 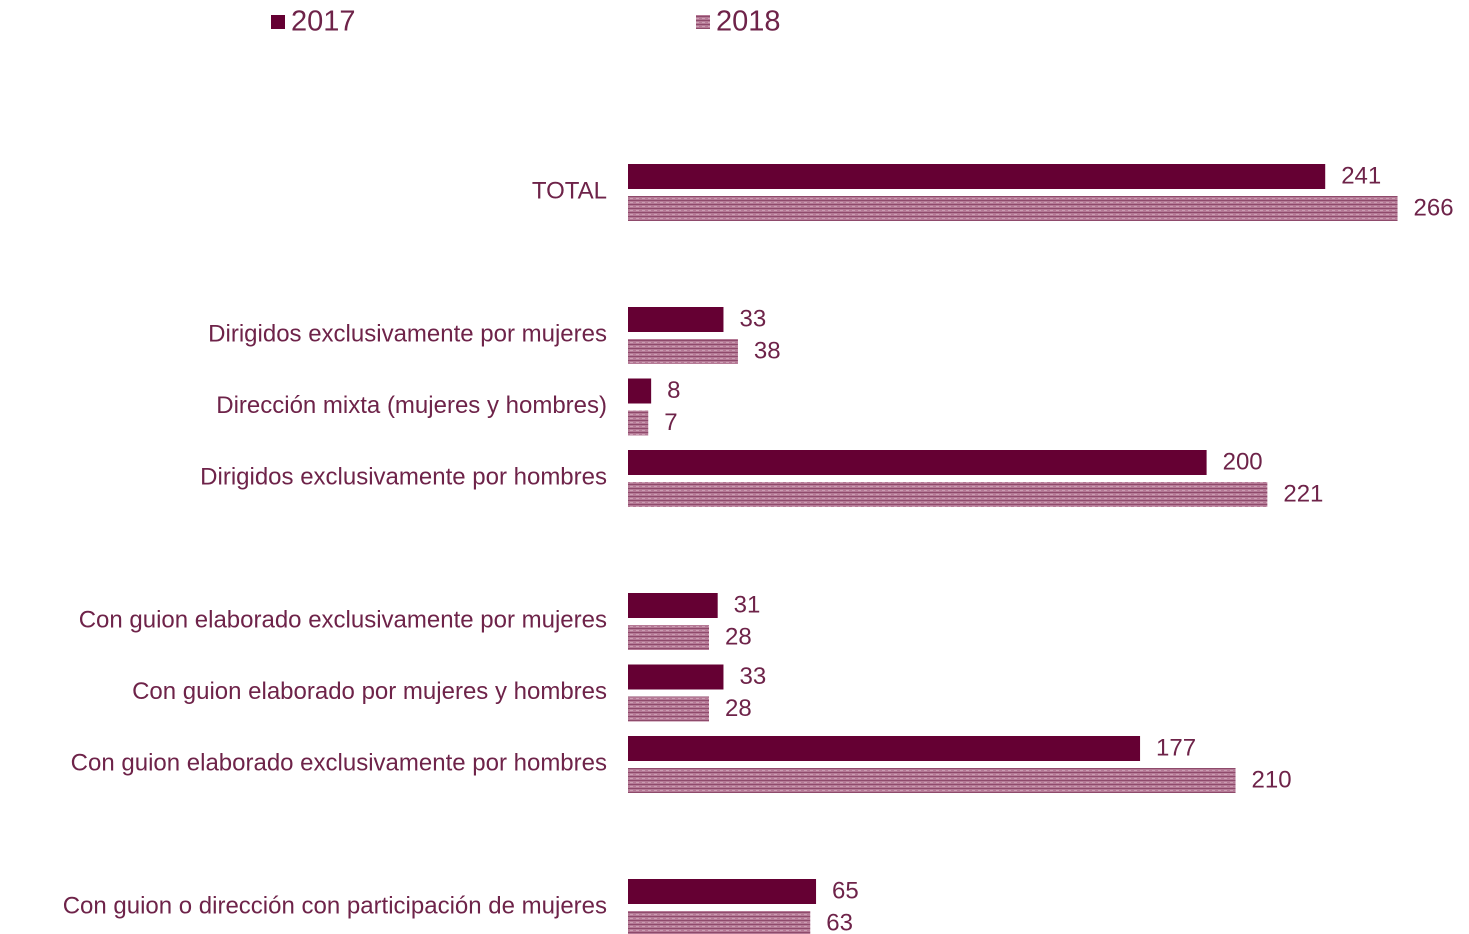 What do you see at coordinates (1361, 175) in the screenshot?
I see `value-label: 241` at bounding box center [1361, 175].